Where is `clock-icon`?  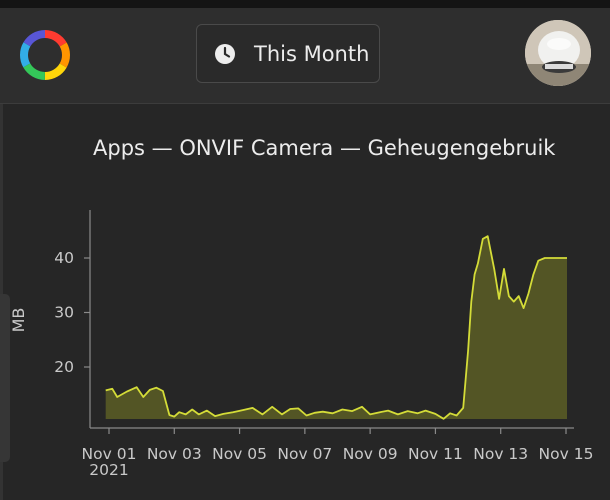
clock-icon is located at coordinates (225, 53).